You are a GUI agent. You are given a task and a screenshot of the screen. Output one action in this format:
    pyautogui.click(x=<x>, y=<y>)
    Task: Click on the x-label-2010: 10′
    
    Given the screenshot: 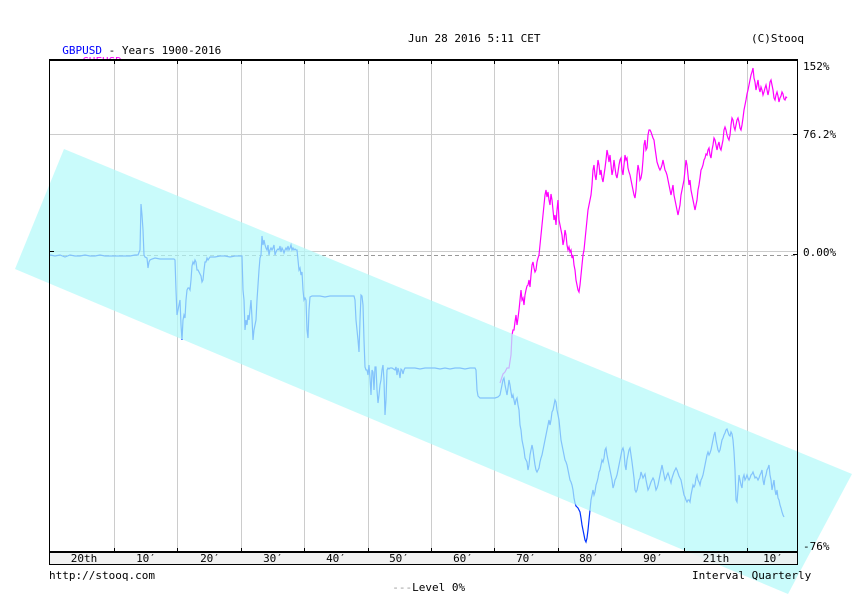 What is the action you would take?
    pyautogui.click(x=773, y=558)
    